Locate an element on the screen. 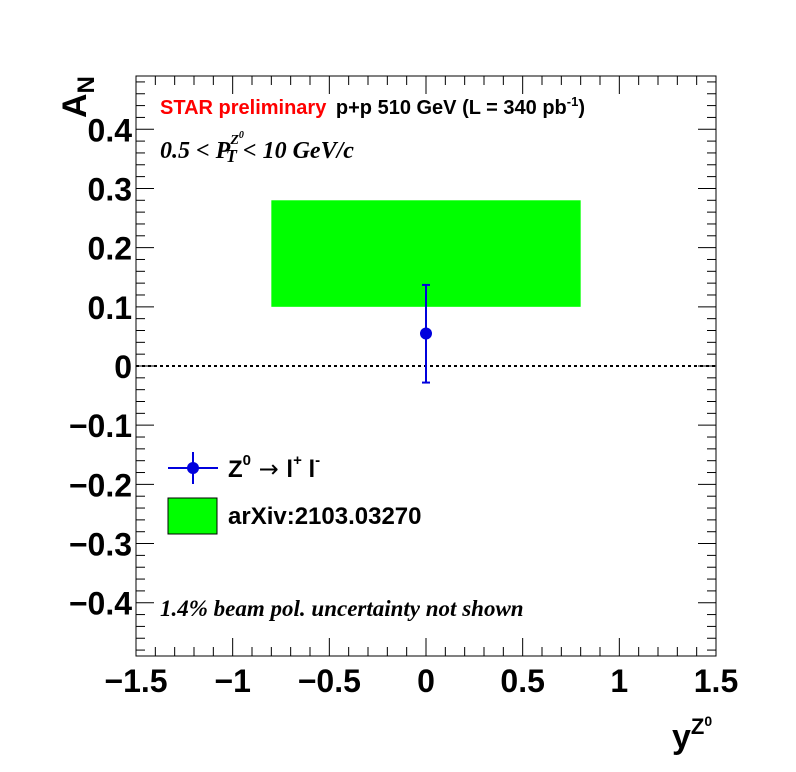 This screenshot has width=796, height=772. star-label: STAR preliminary is located at coordinates (243, 108).